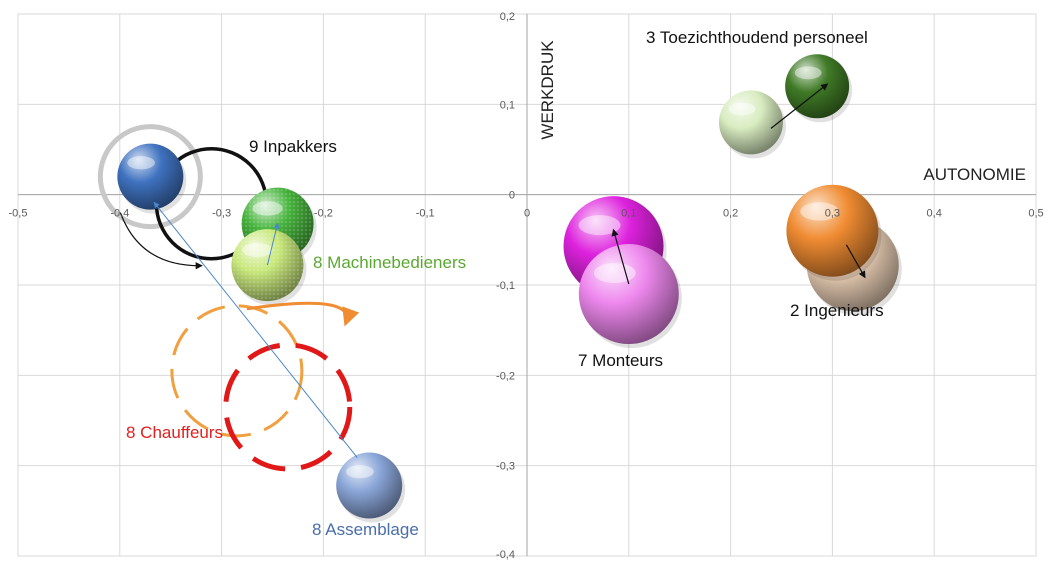  I want to click on y-tick-label: 0,2, so click(507, 17).